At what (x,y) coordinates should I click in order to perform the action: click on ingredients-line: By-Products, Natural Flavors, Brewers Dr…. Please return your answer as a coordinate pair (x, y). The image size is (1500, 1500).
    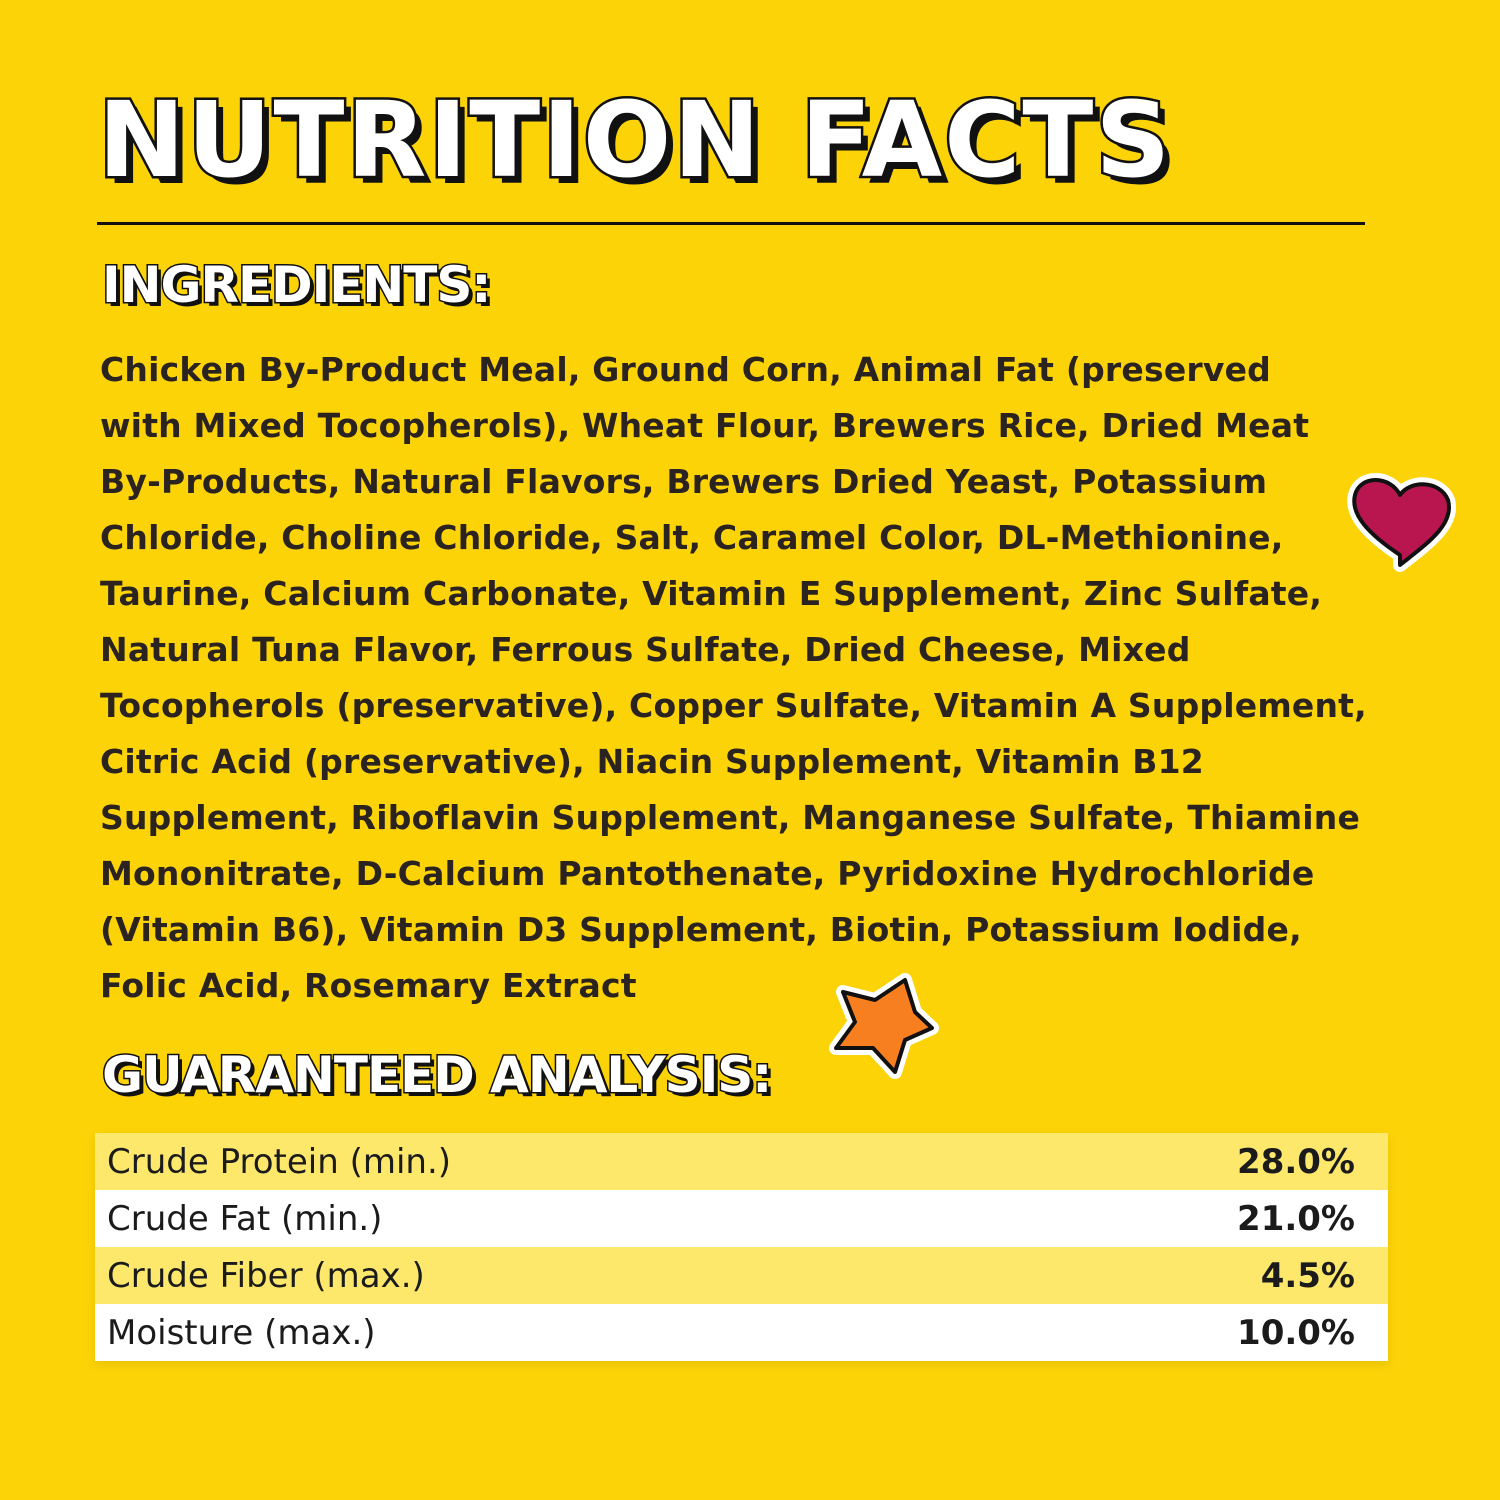
    Looking at the image, I should click on (684, 481).